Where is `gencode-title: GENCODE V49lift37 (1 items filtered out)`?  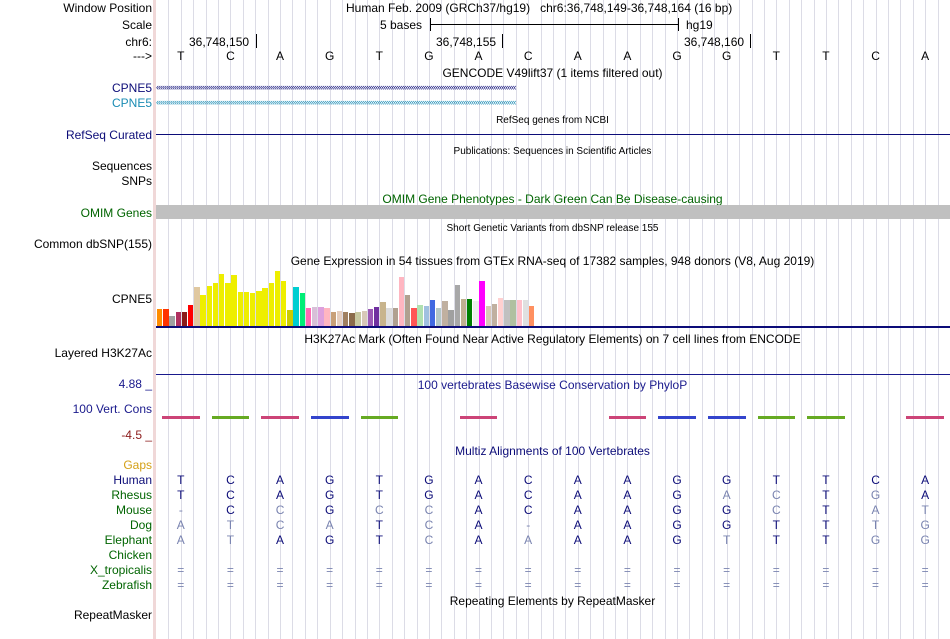
gencode-title: GENCODE V49lift37 (1 items filtered out) is located at coordinates (552, 73).